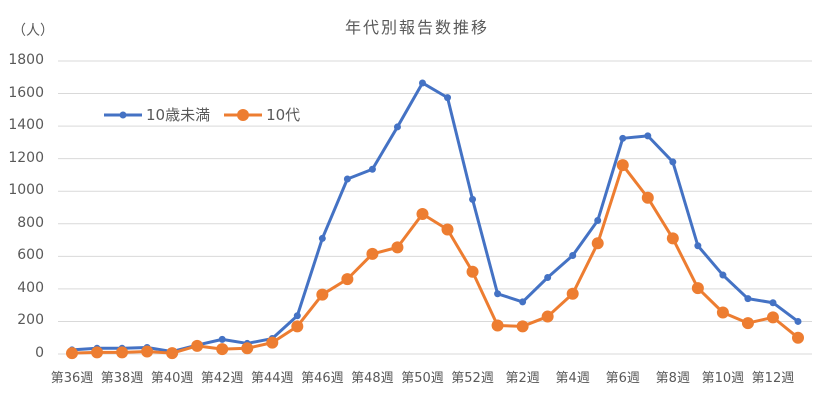 This screenshot has height=417, width=834. Describe the element at coordinates (773, 378) in the screenshot. I see `x-tick-label: 第12週` at that location.